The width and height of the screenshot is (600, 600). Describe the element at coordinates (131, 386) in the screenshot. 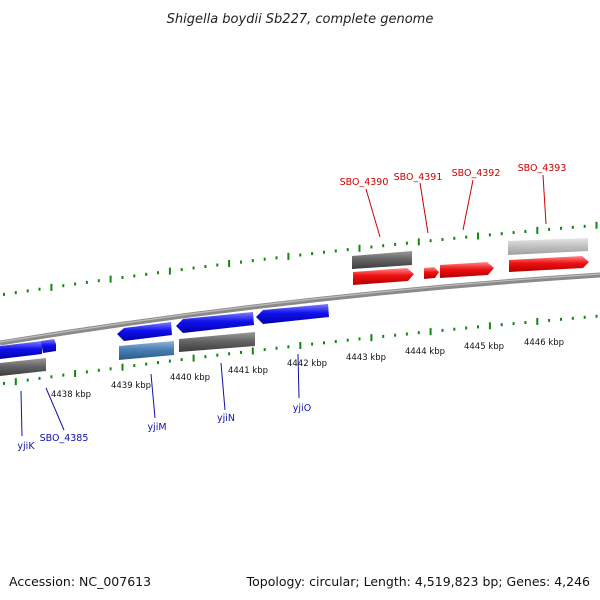

I see `tick-label-4439: 4439 kbp` at that location.